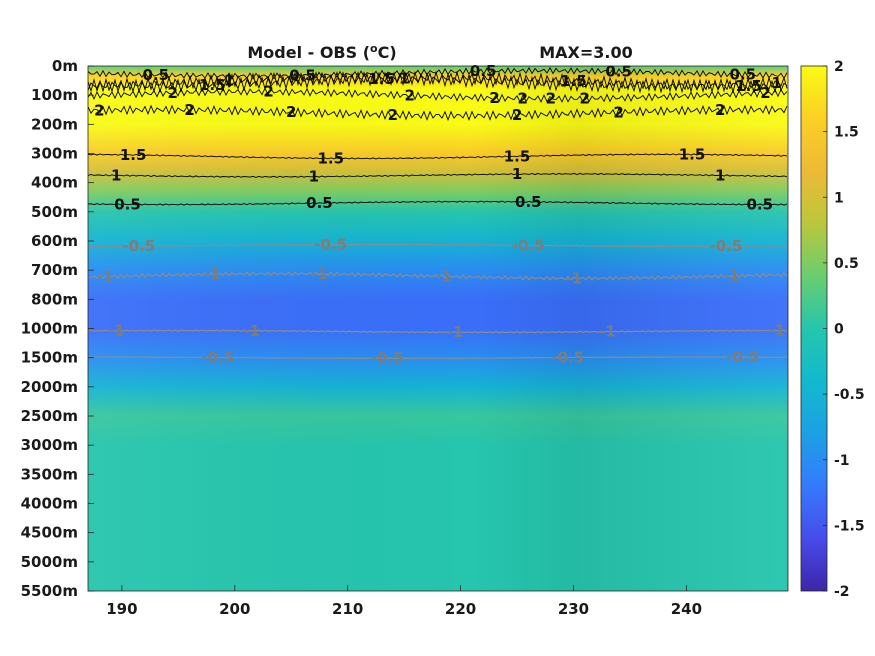 The image size is (875, 656). Describe the element at coordinates (842, 461) in the screenshot. I see `colorbar-tick-label: -1` at that location.